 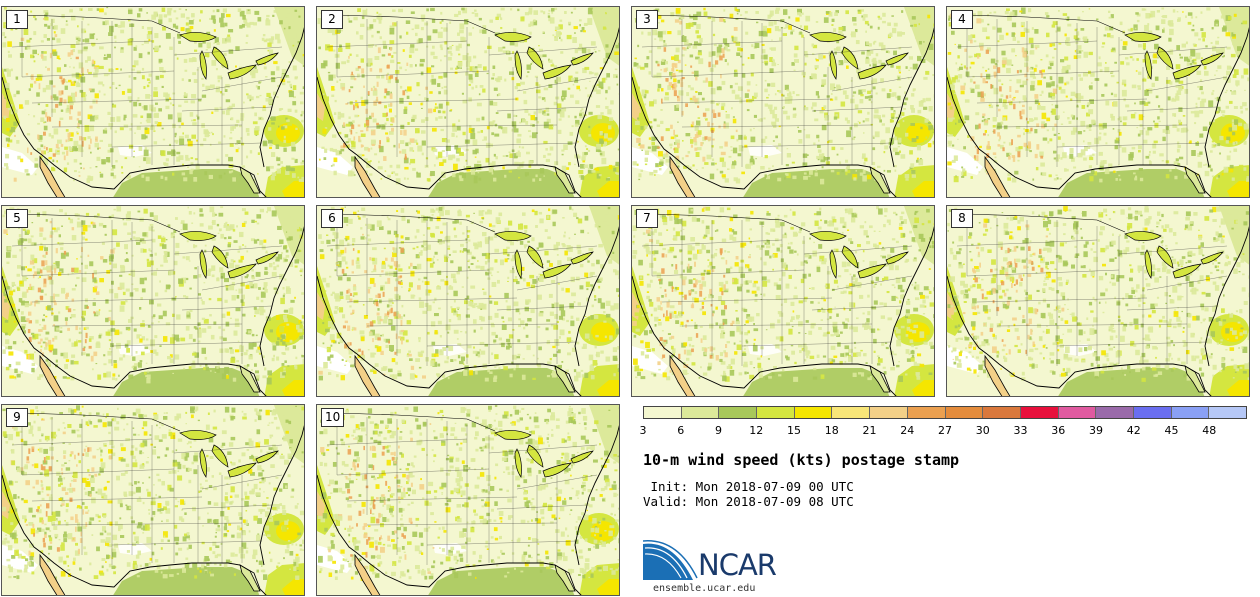 I want to click on member-number-label: 3, so click(x=647, y=19).